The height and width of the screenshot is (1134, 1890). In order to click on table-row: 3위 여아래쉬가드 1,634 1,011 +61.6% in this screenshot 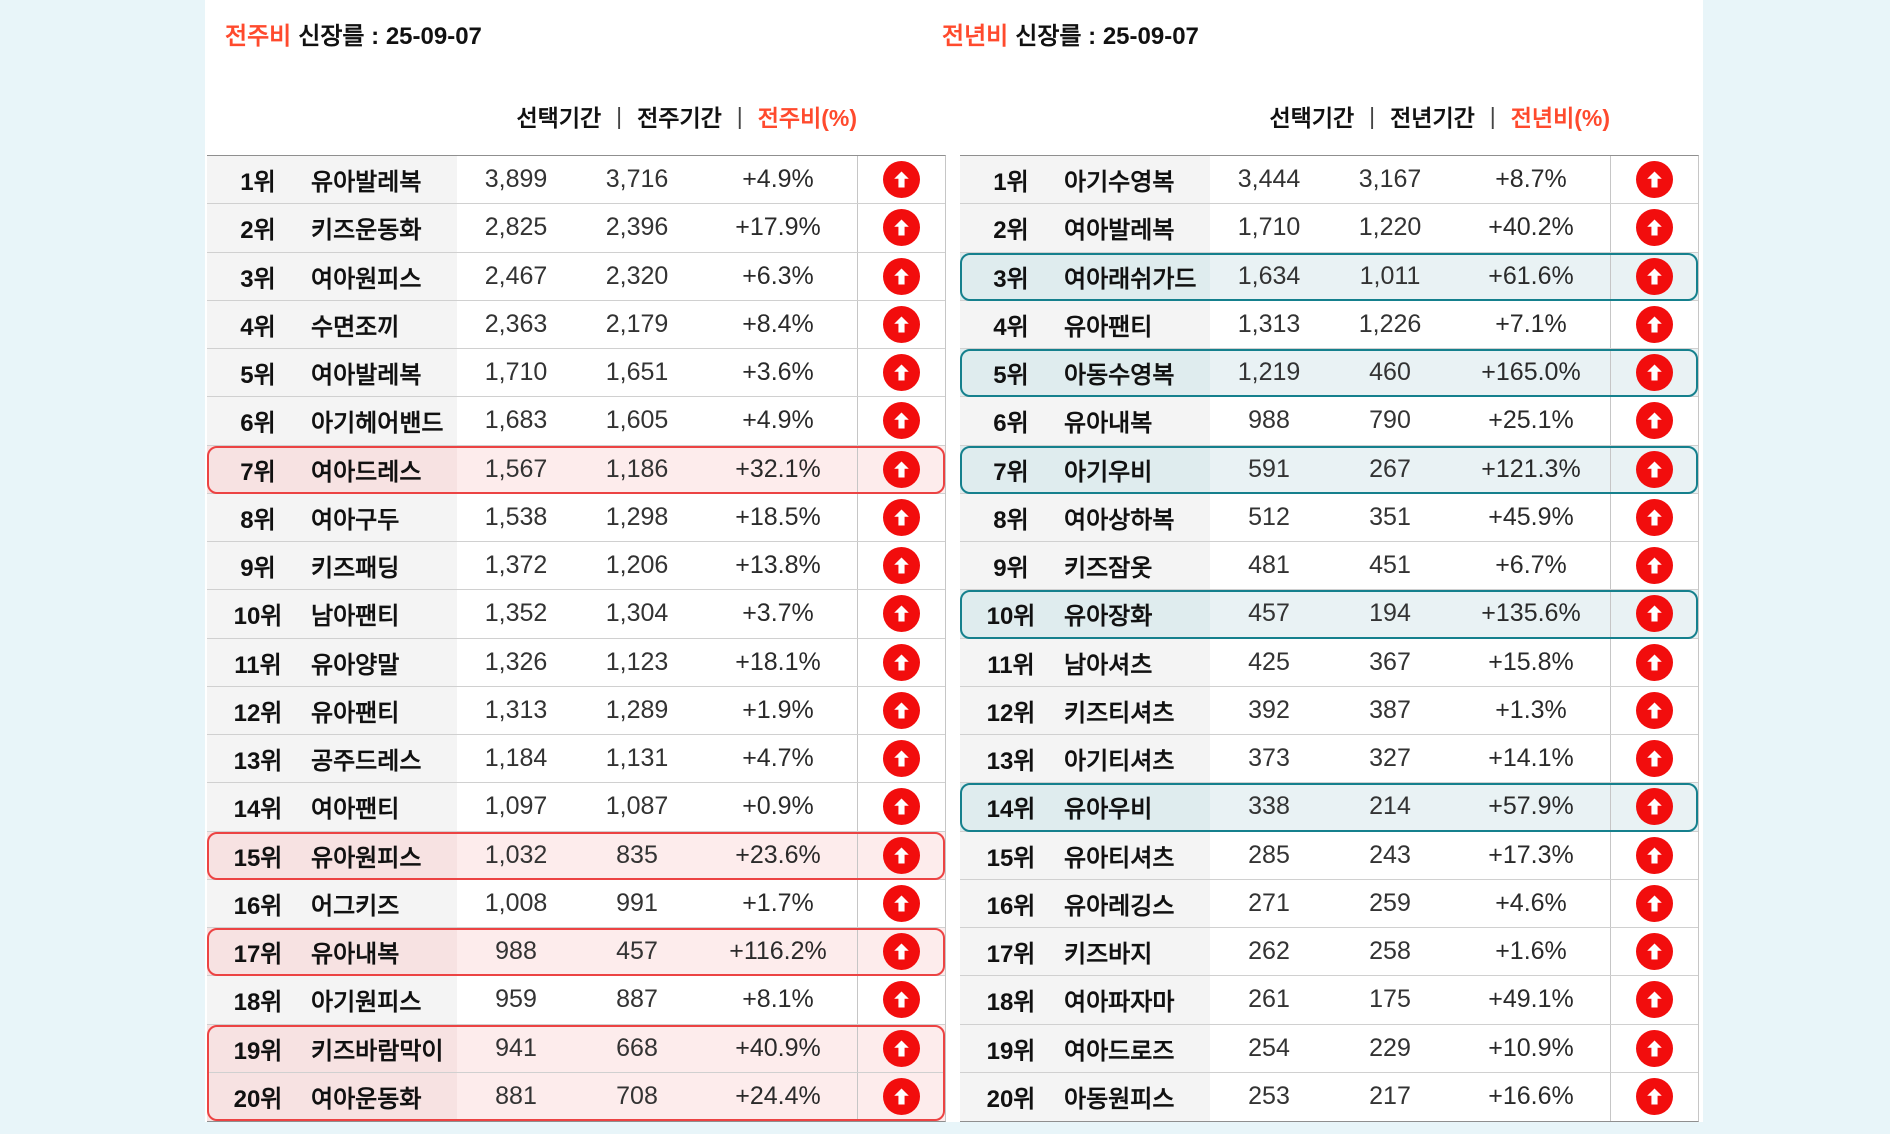, I will do `click(1329, 276)`.